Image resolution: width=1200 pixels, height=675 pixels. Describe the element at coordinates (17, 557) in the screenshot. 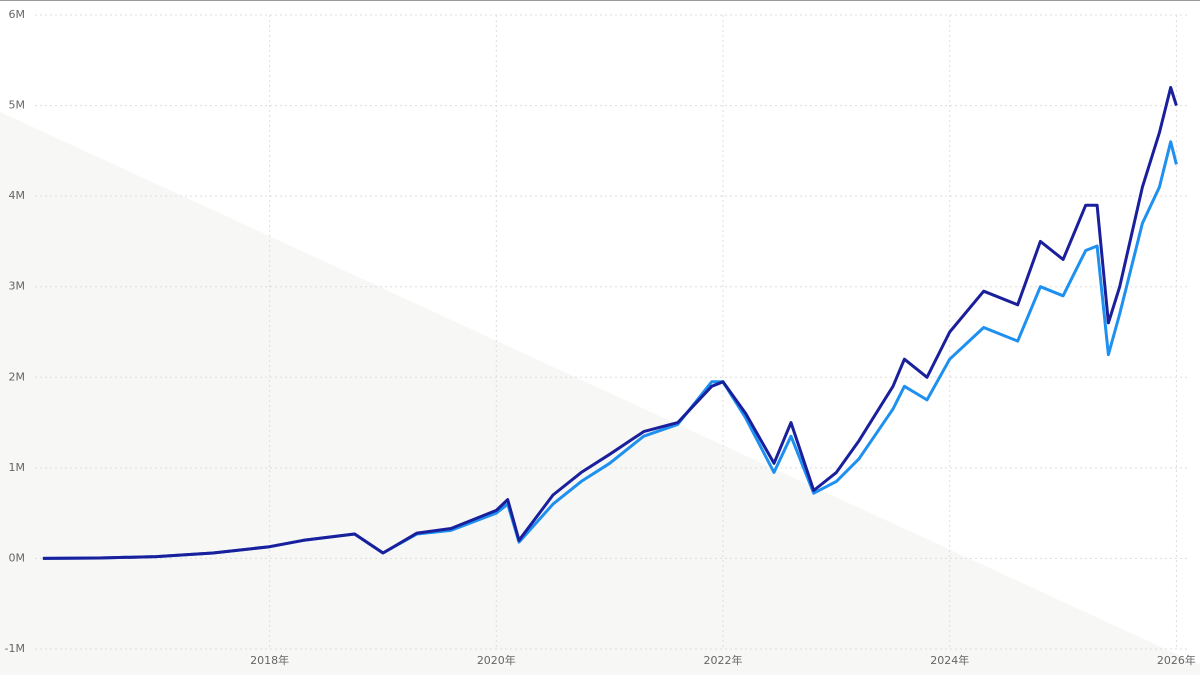

I see `y-tick-label: 0M` at that location.